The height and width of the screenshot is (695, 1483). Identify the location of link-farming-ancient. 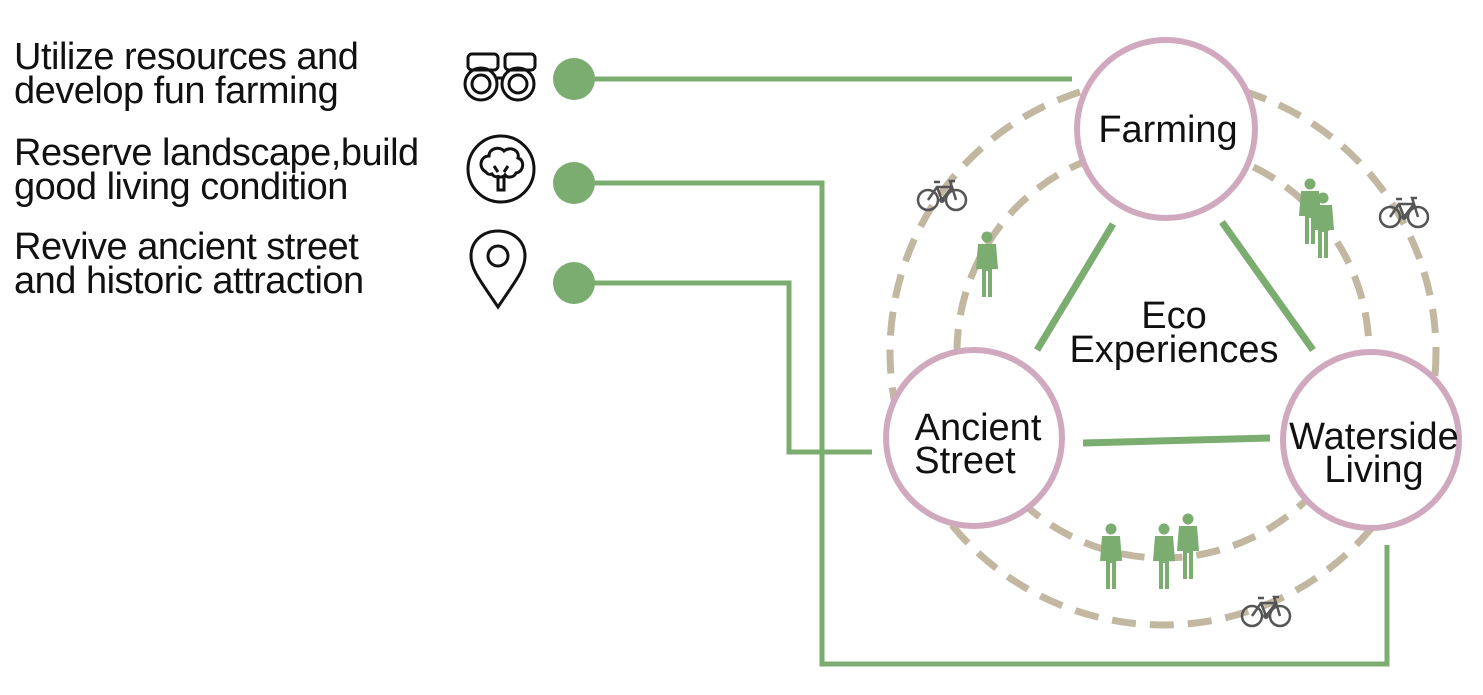
(1075, 287).